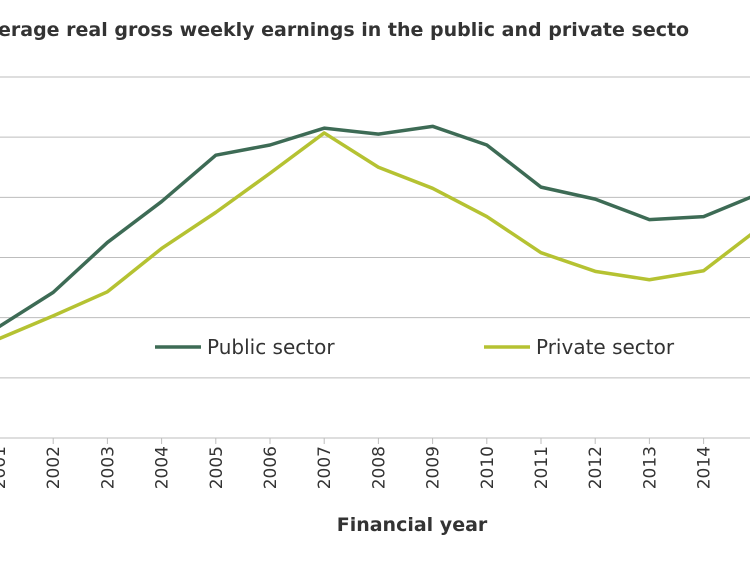 This screenshot has height=563, width=750. What do you see at coordinates (650, 467) in the screenshot?
I see `x-tick-label: 2013` at bounding box center [650, 467].